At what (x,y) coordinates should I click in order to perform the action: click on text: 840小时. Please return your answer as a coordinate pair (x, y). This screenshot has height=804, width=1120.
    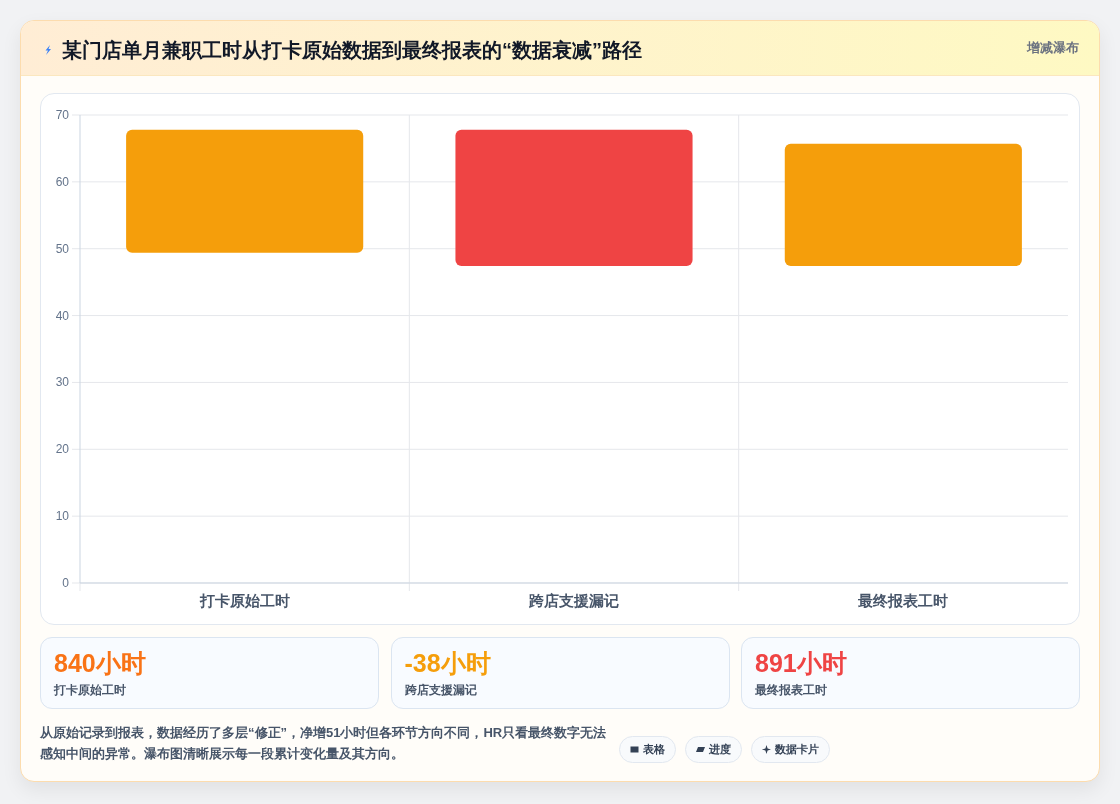
    Looking at the image, I should click on (100, 663).